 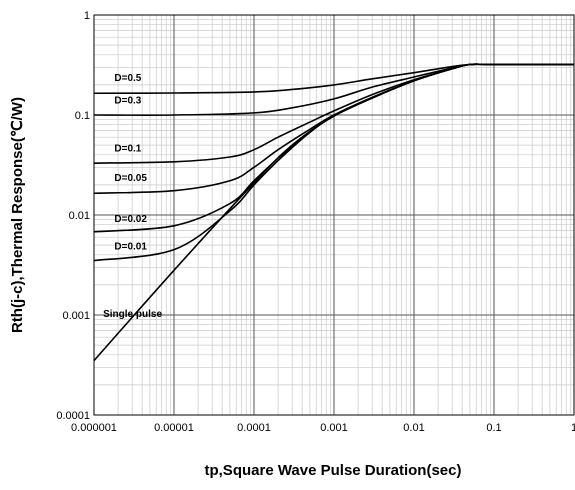 What do you see at coordinates (132, 314) in the screenshot?
I see `curve-label: Single pulse` at bounding box center [132, 314].